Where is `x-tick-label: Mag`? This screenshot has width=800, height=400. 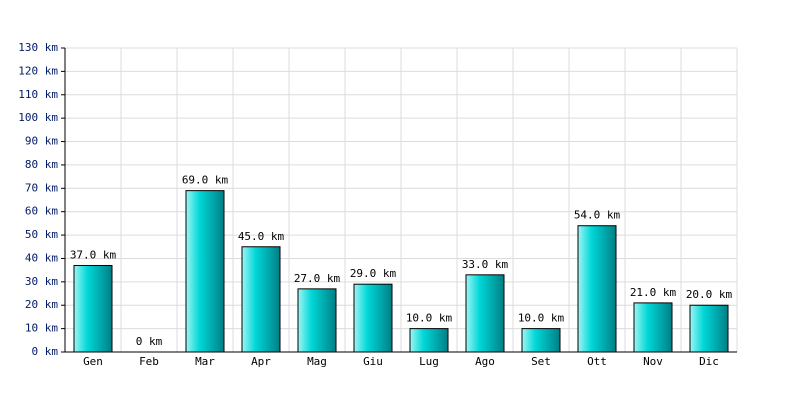 x-tick-label: Mag is located at coordinates (317, 361).